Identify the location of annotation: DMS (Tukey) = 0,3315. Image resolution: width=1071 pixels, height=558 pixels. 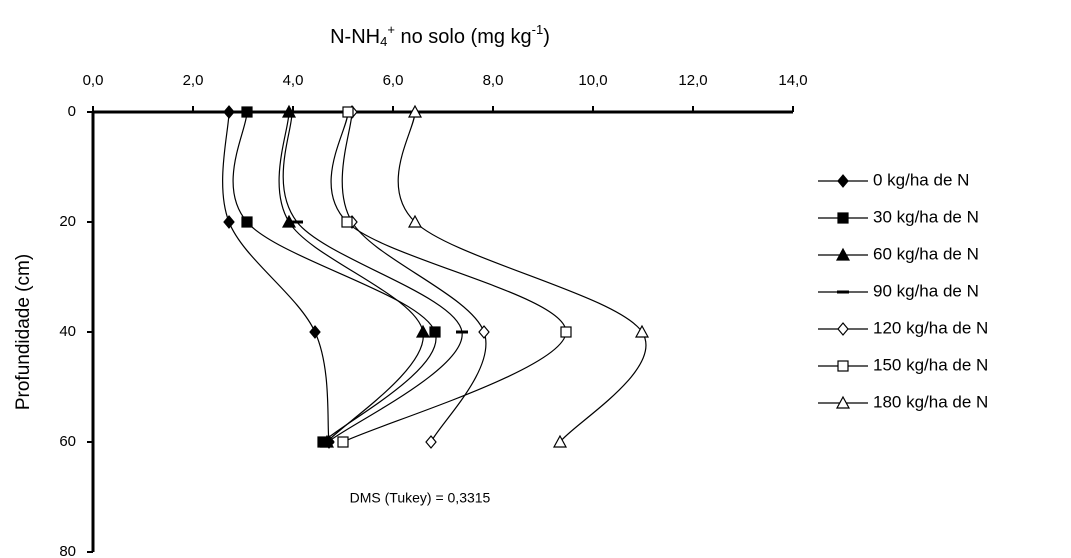
(420, 498).